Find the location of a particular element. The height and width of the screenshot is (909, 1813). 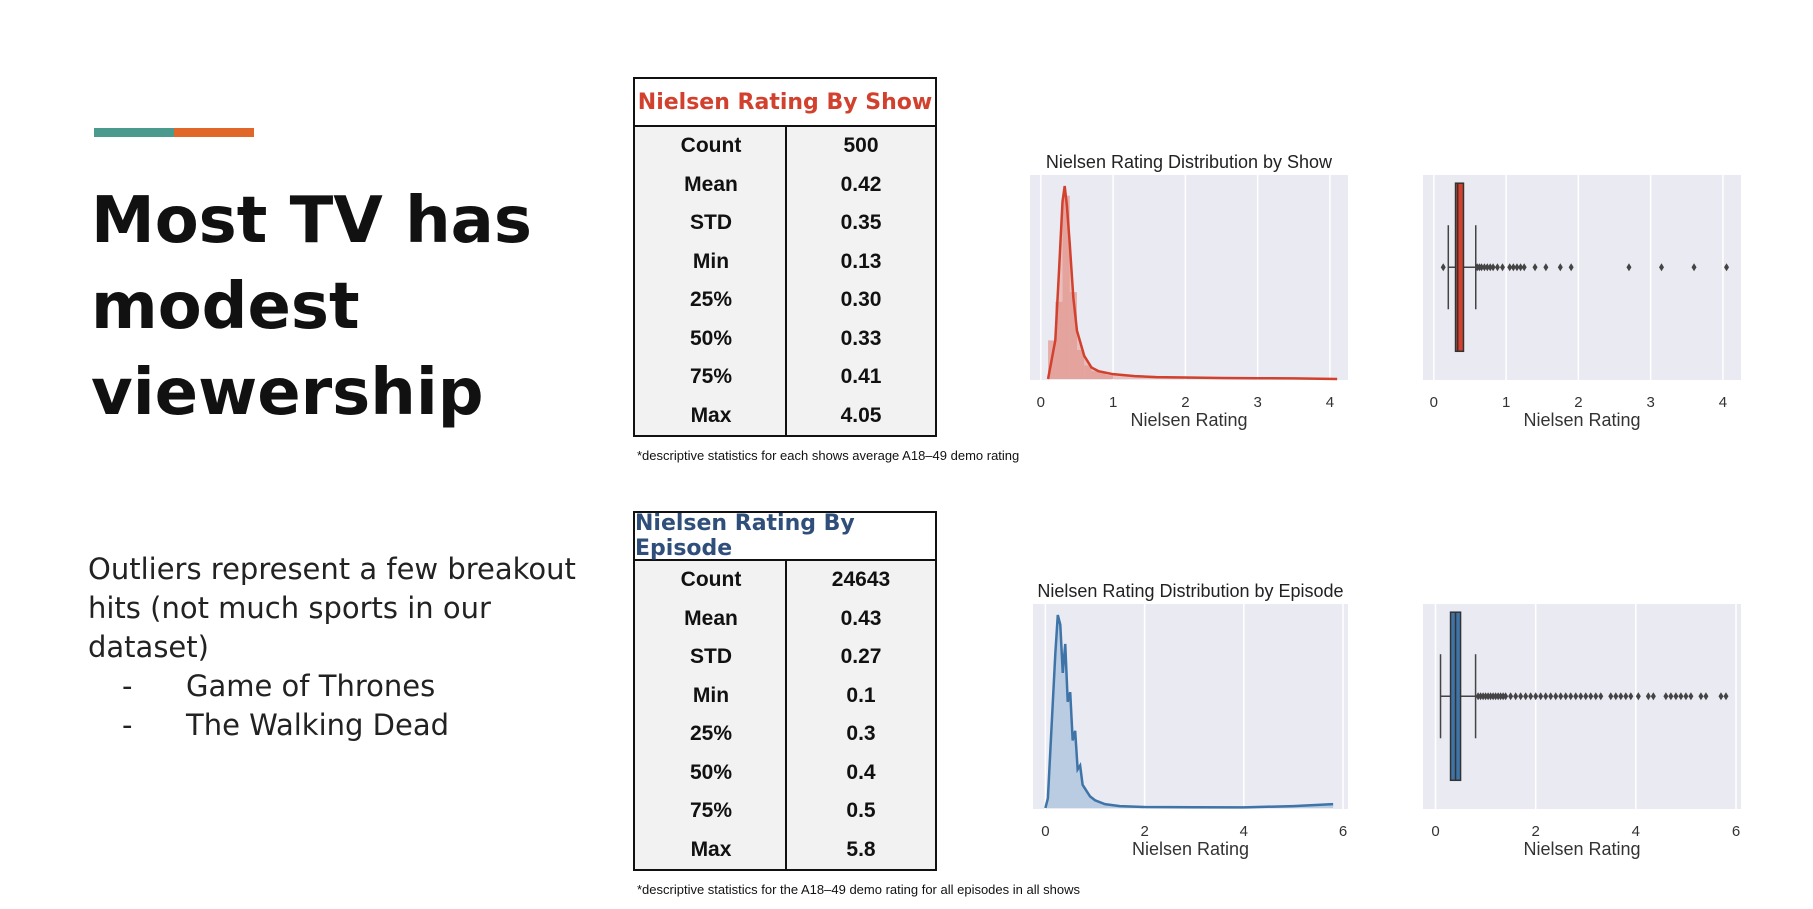

stat-value: 5.8 is located at coordinates (861, 849).